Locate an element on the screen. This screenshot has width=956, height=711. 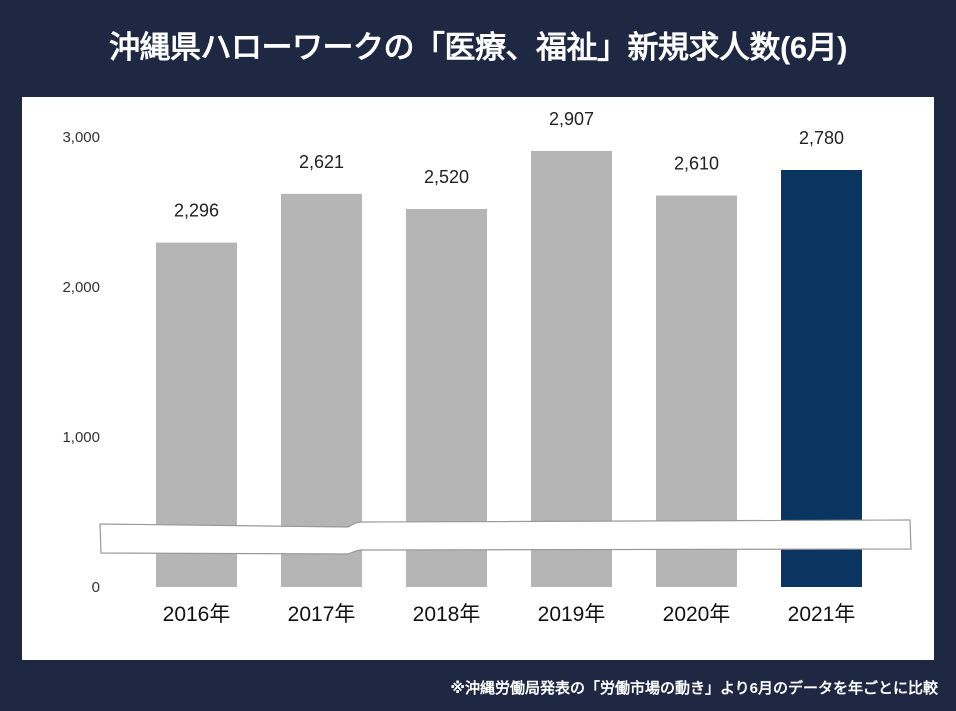
data-label: 2,621 is located at coordinates (321, 162).